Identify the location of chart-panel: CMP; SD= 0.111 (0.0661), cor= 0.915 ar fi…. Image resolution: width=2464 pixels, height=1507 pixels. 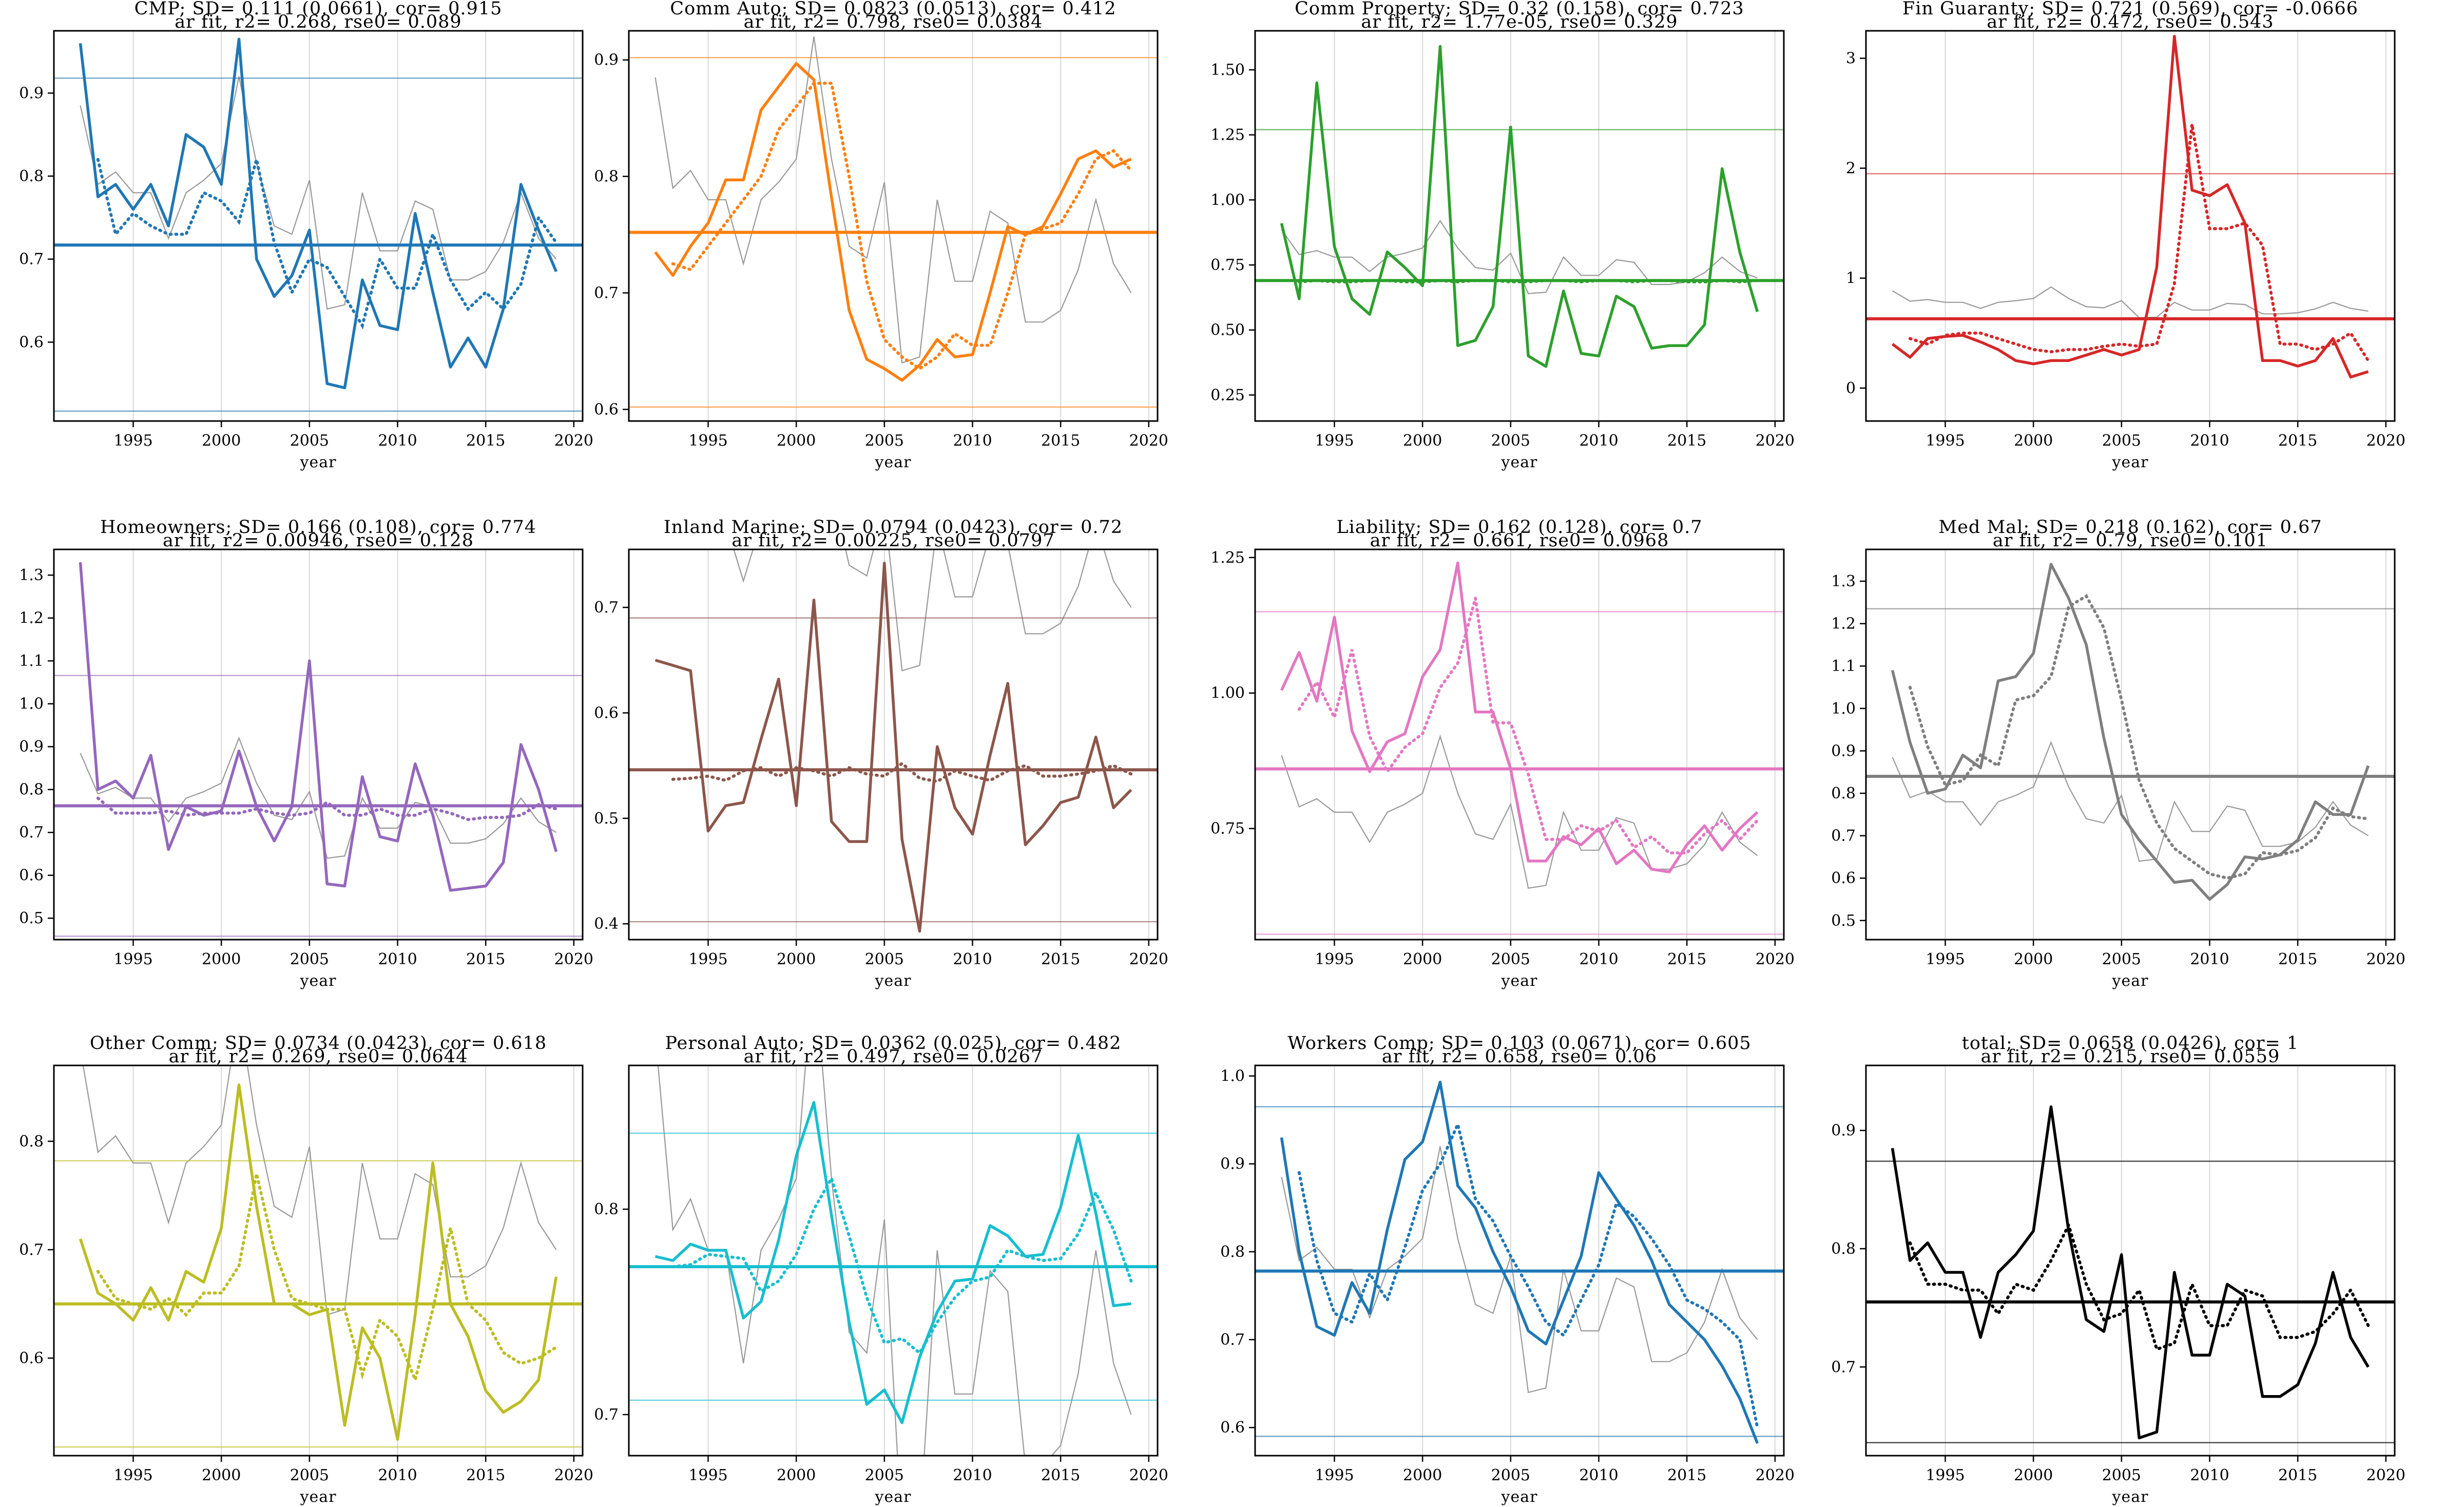
(303, 236).